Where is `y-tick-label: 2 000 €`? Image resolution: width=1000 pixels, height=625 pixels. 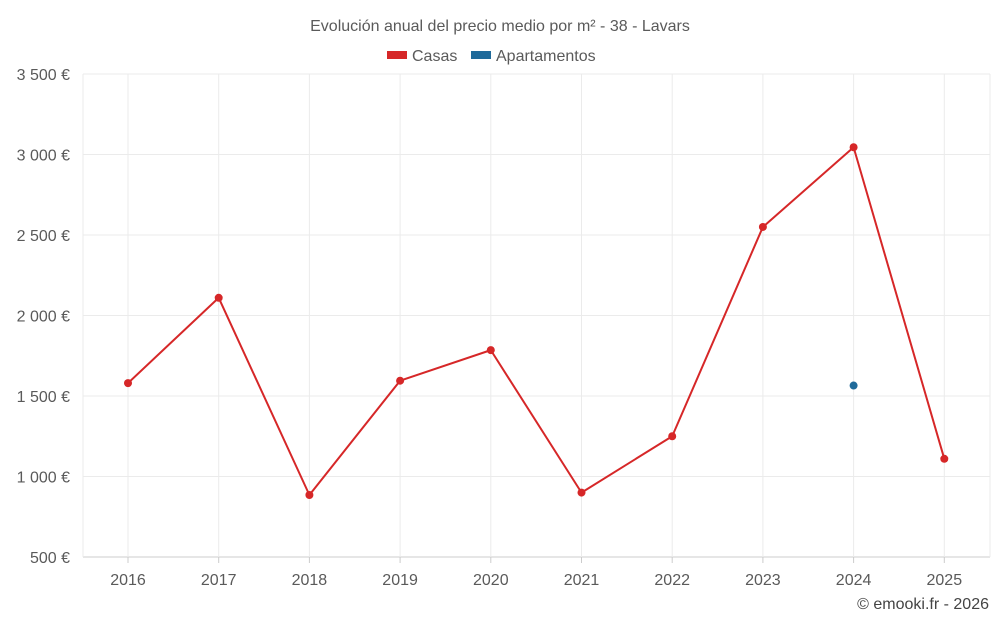
y-tick-label: 2 000 € is located at coordinates (43, 317).